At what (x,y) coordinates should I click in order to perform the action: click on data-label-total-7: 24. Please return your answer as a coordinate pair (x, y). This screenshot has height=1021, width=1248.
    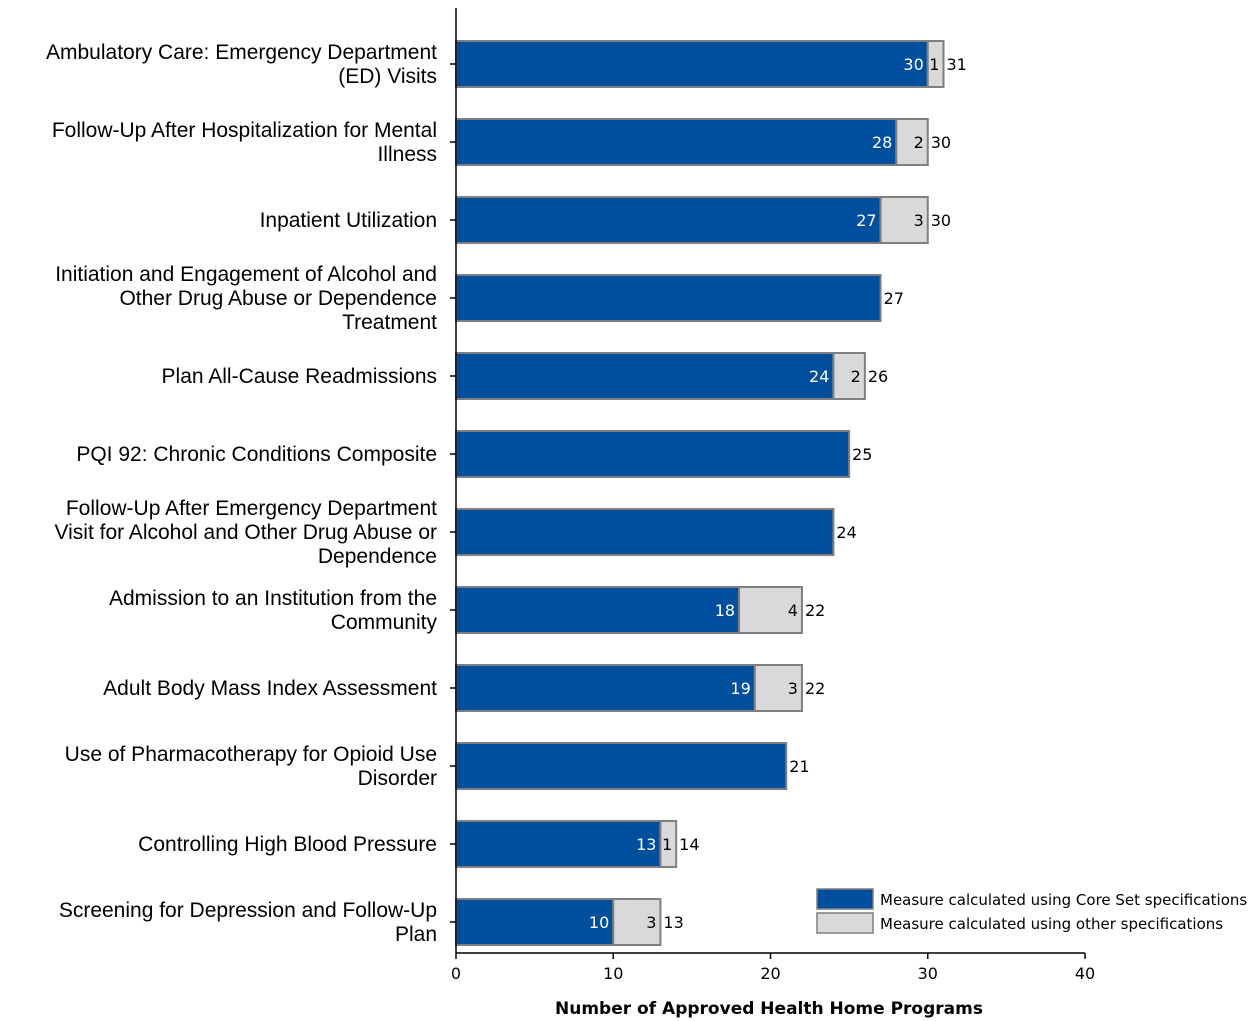
    Looking at the image, I should click on (846, 532).